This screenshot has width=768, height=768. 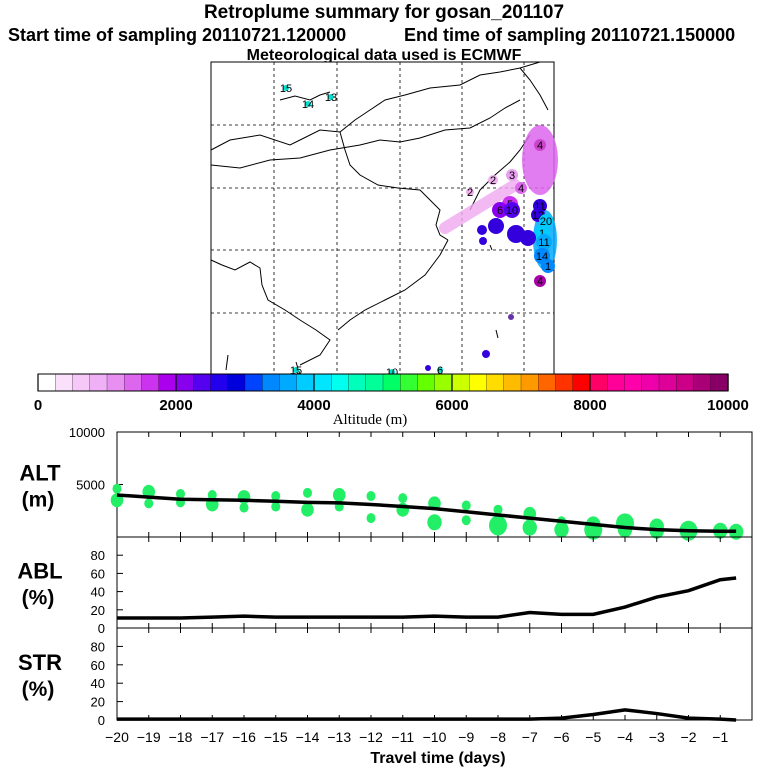 What do you see at coordinates (87, 432) in the screenshot?
I see `y-tick-label: 10000` at bounding box center [87, 432].